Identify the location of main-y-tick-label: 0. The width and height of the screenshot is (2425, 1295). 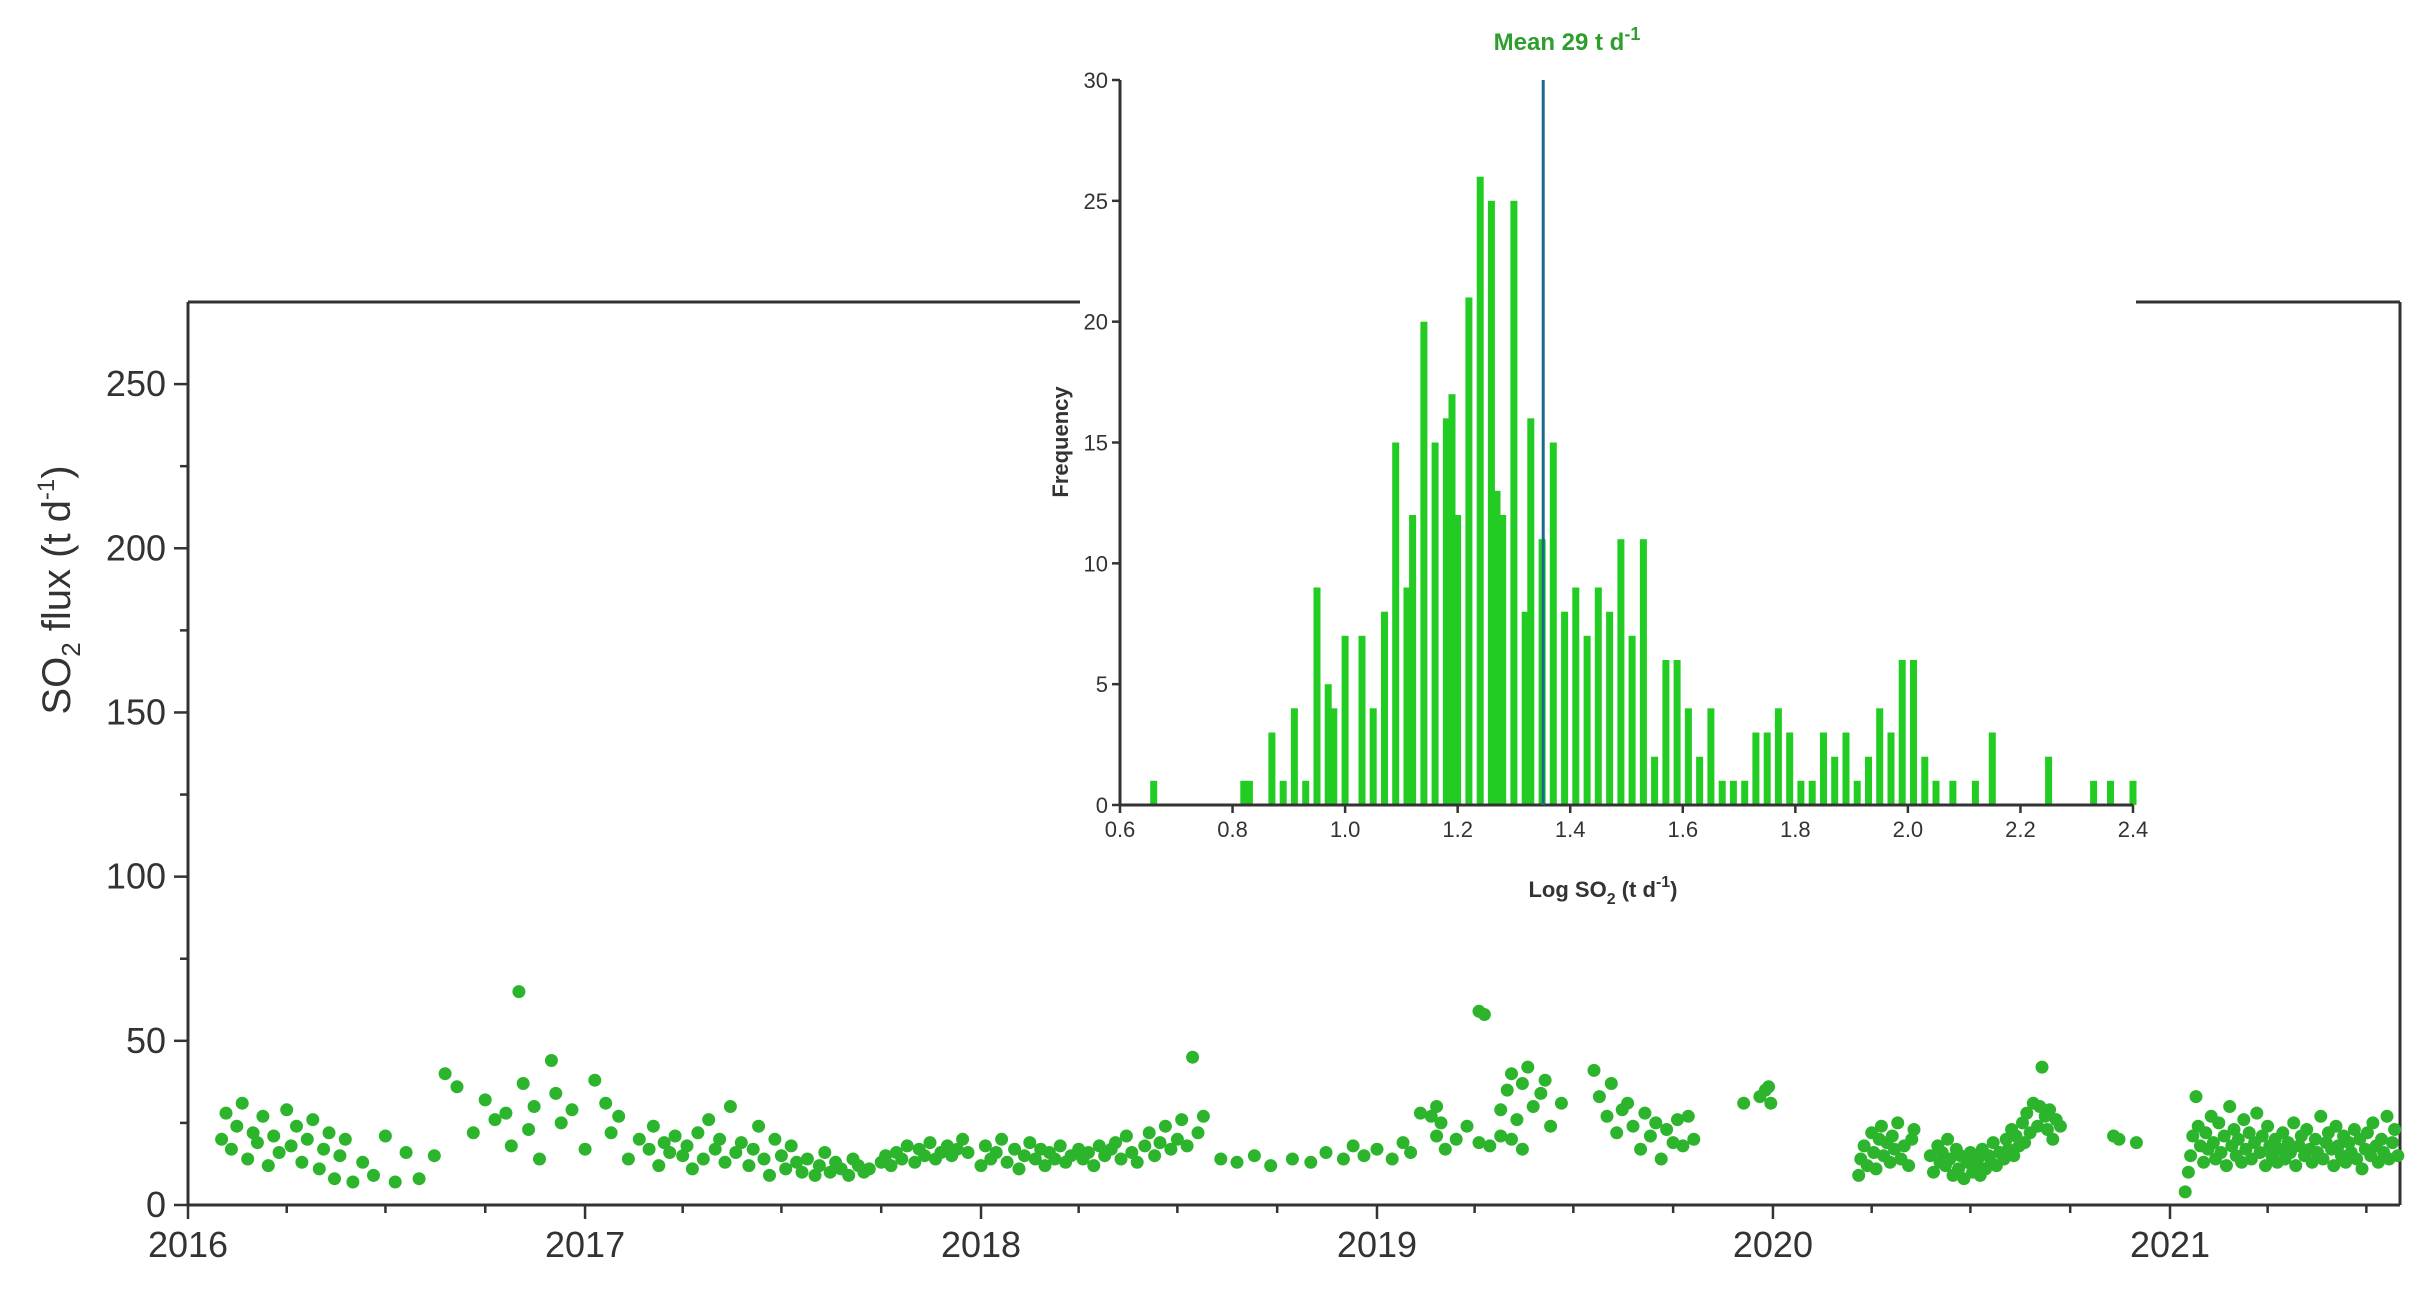
(156, 1204).